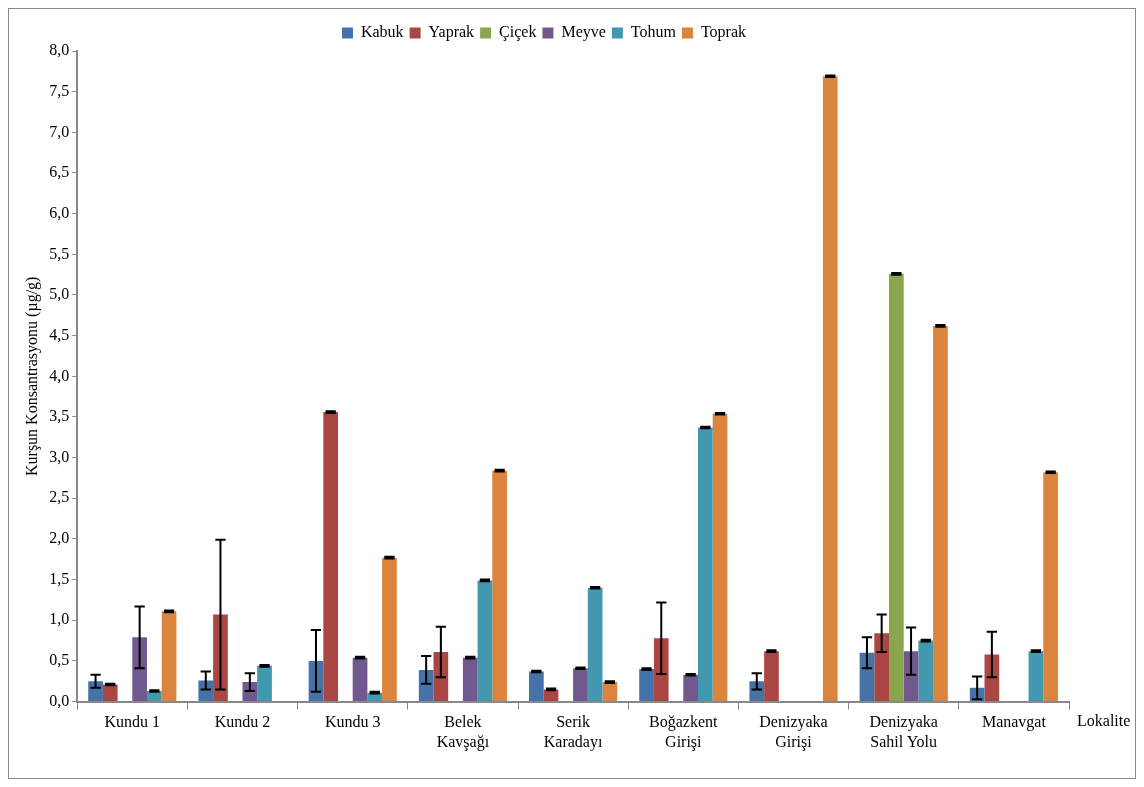 This screenshot has height=787, width=1144. What do you see at coordinates (723, 32) in the screenshot?
I see `legend-label: Toprak` at bounding box center [723, 32].